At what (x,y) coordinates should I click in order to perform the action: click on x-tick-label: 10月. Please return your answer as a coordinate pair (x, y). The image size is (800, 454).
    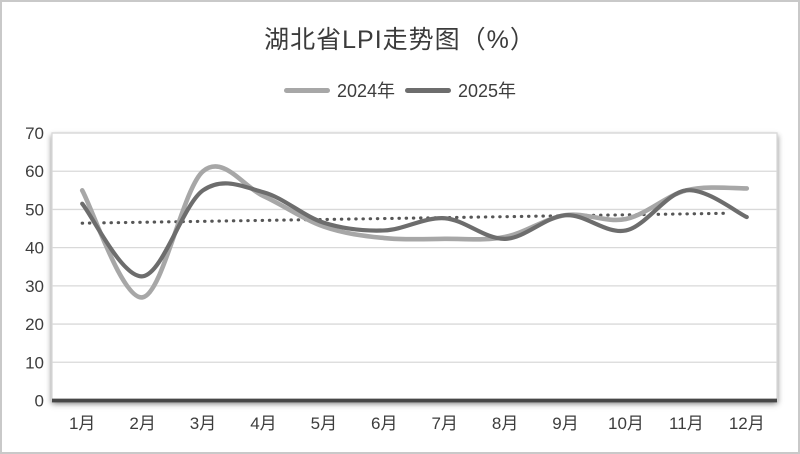
    Looking at the image, I should click on (626, 423).